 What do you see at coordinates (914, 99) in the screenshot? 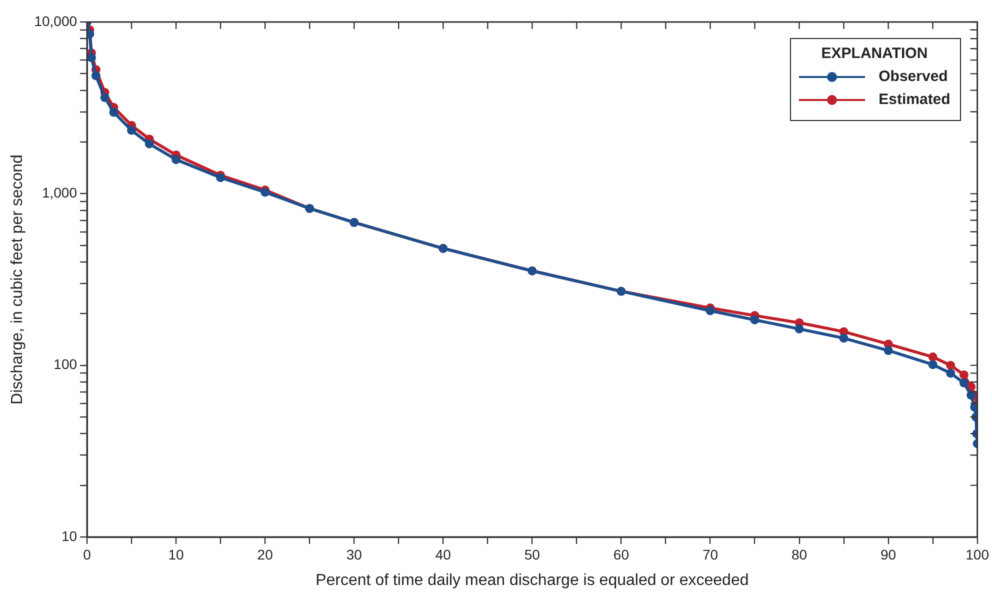
I see `legend-label: Estimated` at bounding box center [914, 99].